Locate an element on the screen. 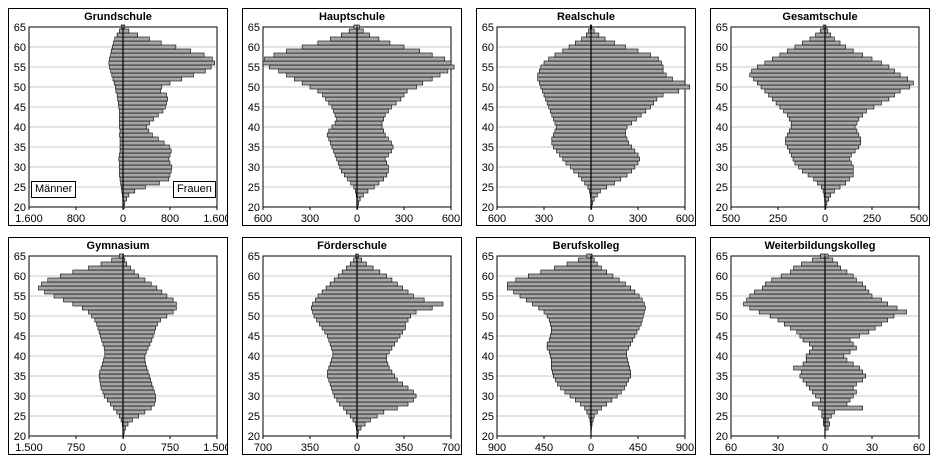  y-tick-label: 40 is located at coordinates (20, 128).